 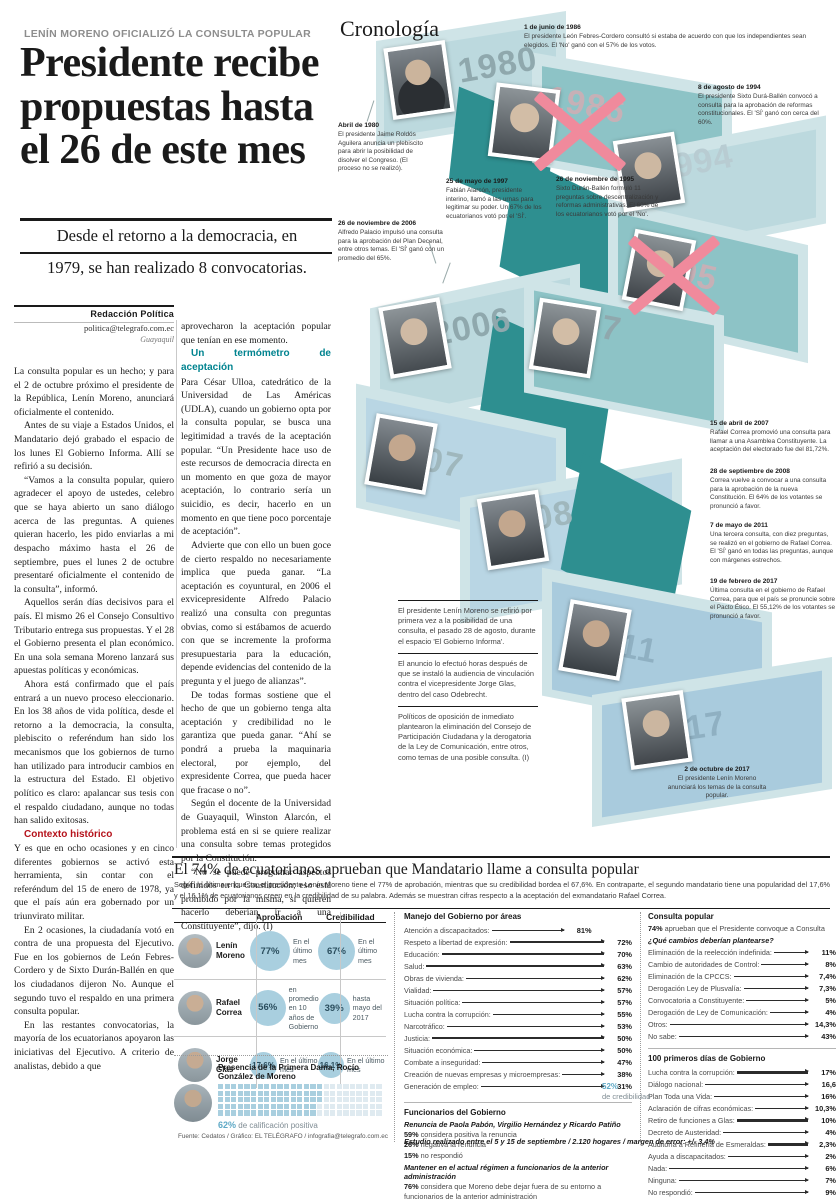 I want to click on chart-title: 100 primeros días de Gobierno, so click(x=707, y=1059).